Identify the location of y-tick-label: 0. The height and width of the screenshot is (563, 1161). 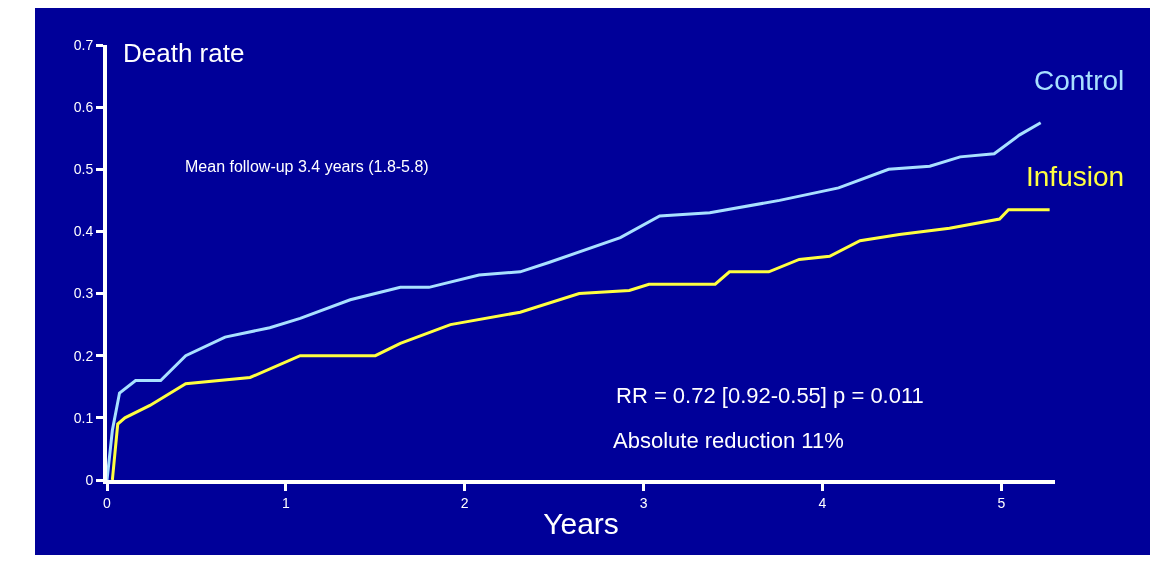
(89, 479).